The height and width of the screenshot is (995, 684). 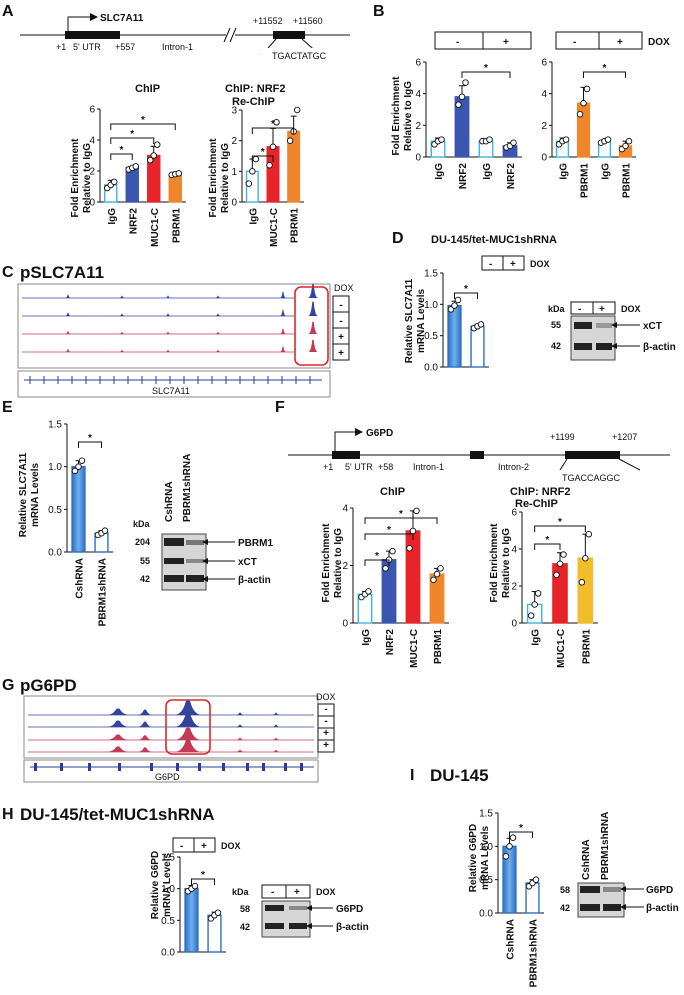 I want to click on svg-text: PBRM1, so click(x=255, y=543).